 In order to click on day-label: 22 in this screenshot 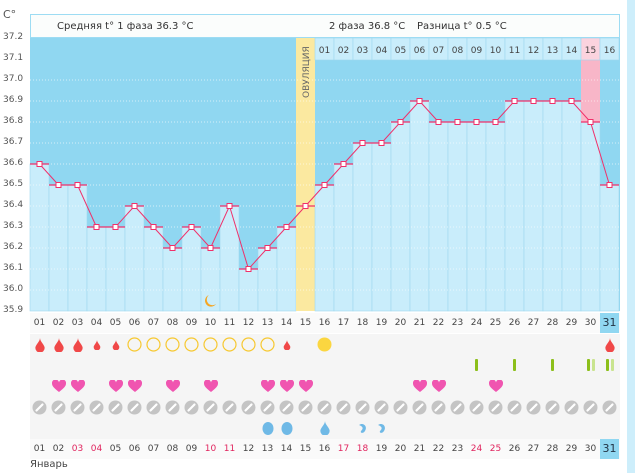, I will do `click(438, 323)`.